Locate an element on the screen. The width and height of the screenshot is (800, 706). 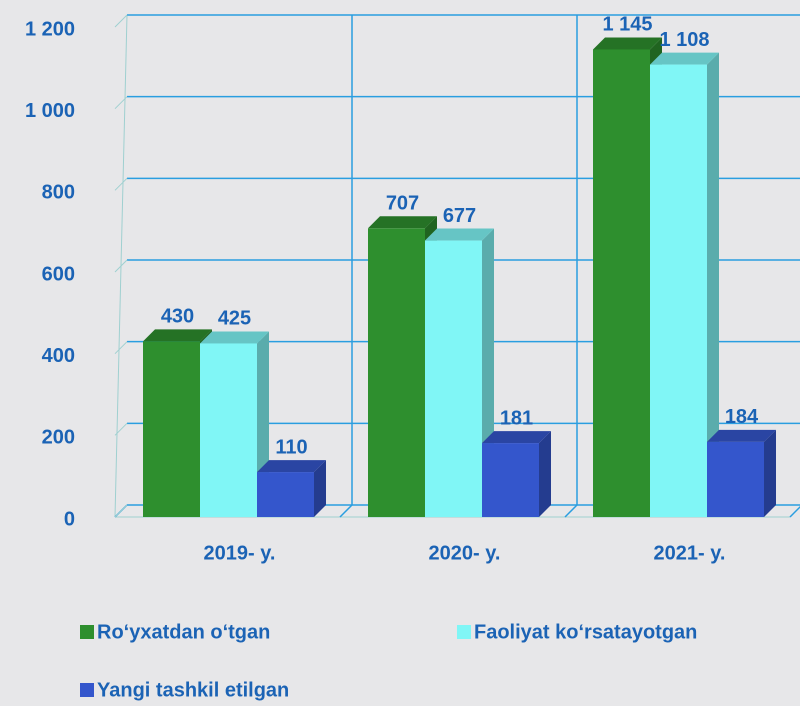
value-label: 184 is located at coordinates (742, 417).